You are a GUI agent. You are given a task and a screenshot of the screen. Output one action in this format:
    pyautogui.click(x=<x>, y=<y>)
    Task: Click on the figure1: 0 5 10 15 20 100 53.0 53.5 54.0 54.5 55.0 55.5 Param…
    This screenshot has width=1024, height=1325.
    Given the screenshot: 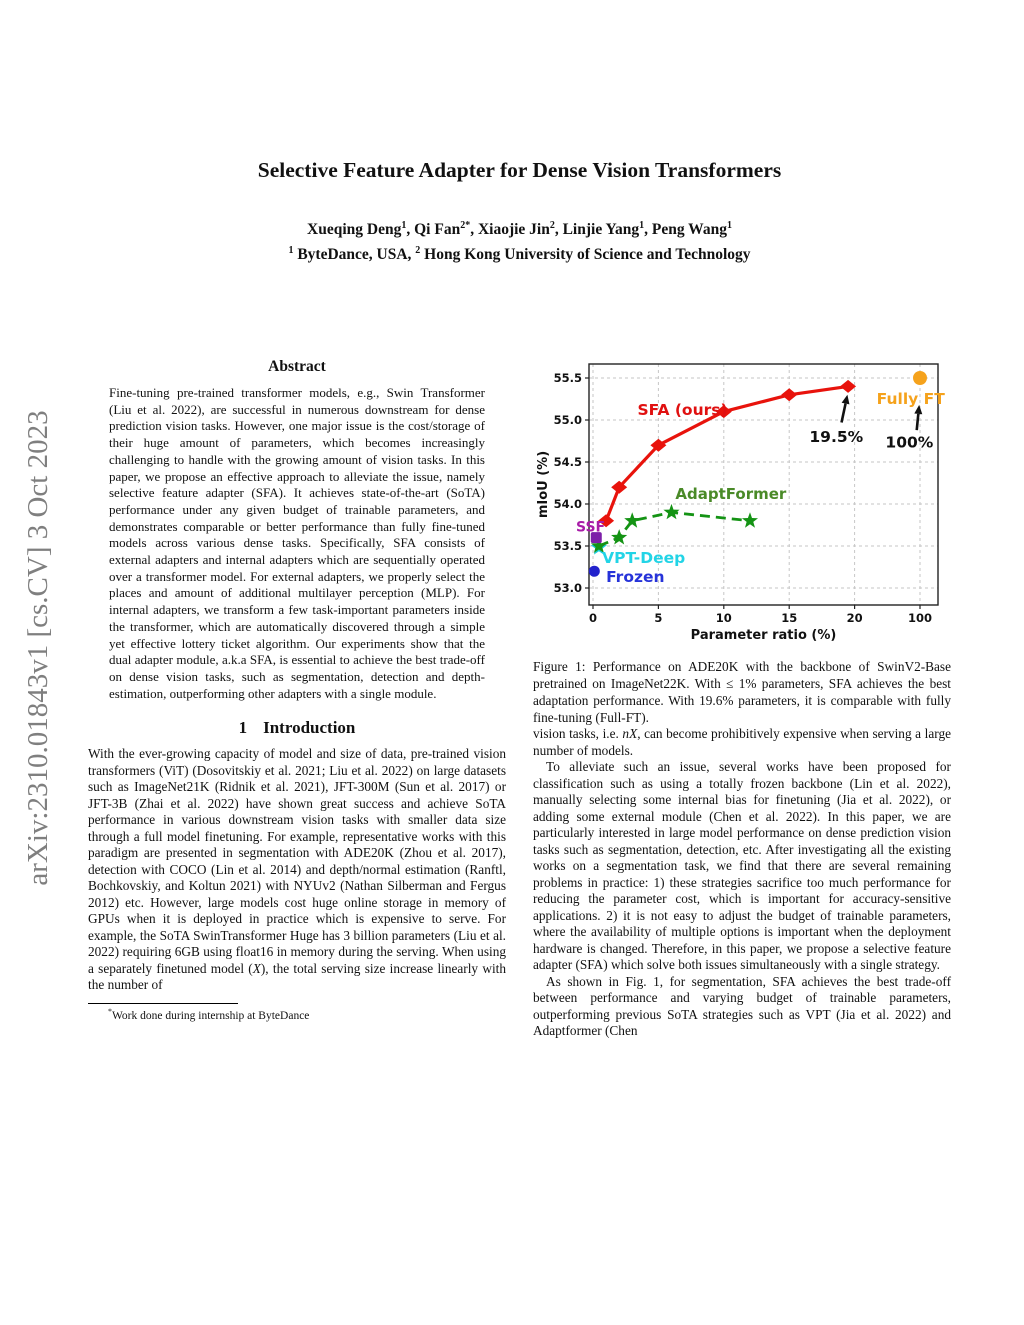 What is the action you would take?
    pyautogui.click(x=742, y=502)
    